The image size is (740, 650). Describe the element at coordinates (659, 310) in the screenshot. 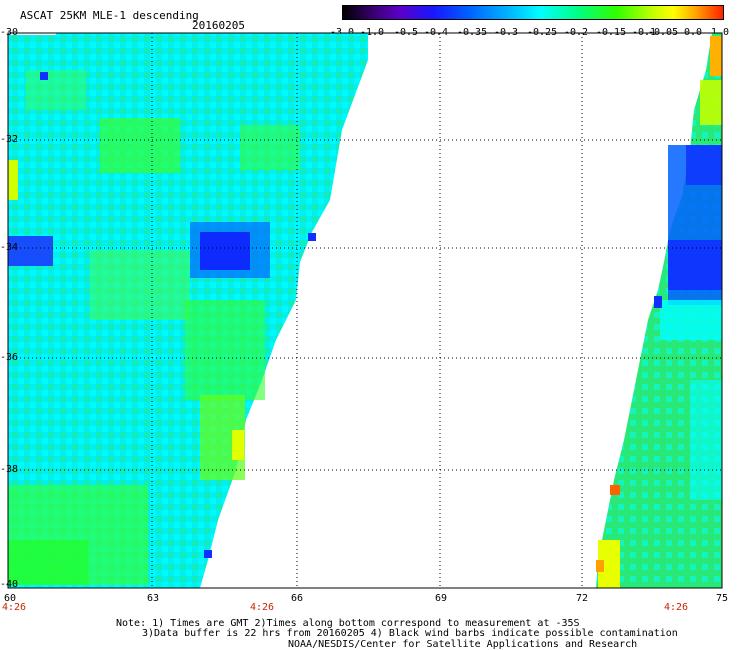

I see `right-swath` at that location.